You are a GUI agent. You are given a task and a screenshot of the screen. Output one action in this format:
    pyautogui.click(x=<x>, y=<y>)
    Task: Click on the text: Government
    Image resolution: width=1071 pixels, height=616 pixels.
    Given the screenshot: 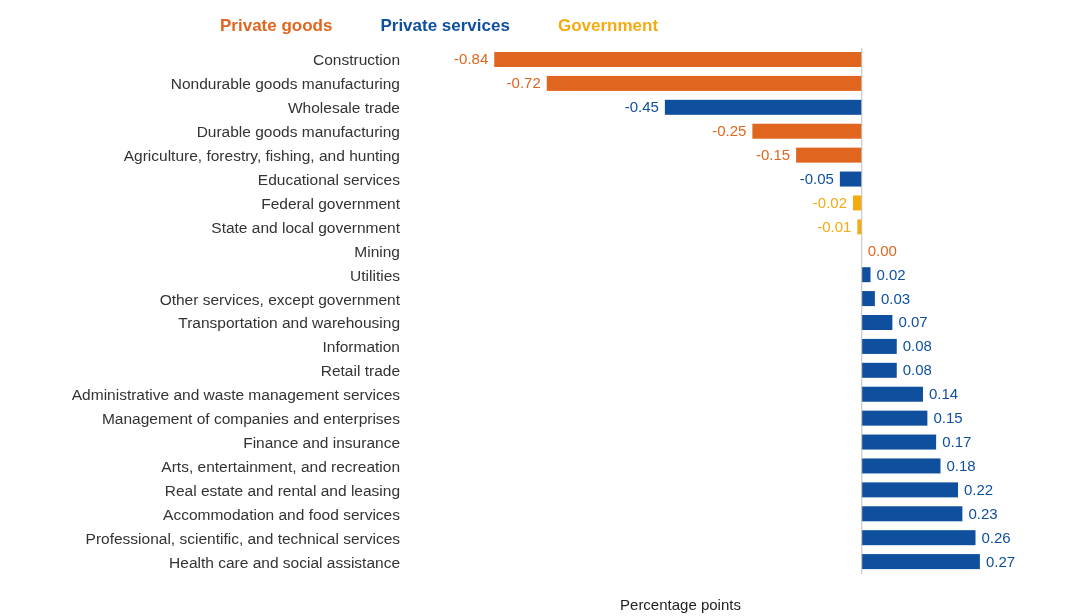 What is the action you would take?
    pyautogui.click(x=608, y=26)
    